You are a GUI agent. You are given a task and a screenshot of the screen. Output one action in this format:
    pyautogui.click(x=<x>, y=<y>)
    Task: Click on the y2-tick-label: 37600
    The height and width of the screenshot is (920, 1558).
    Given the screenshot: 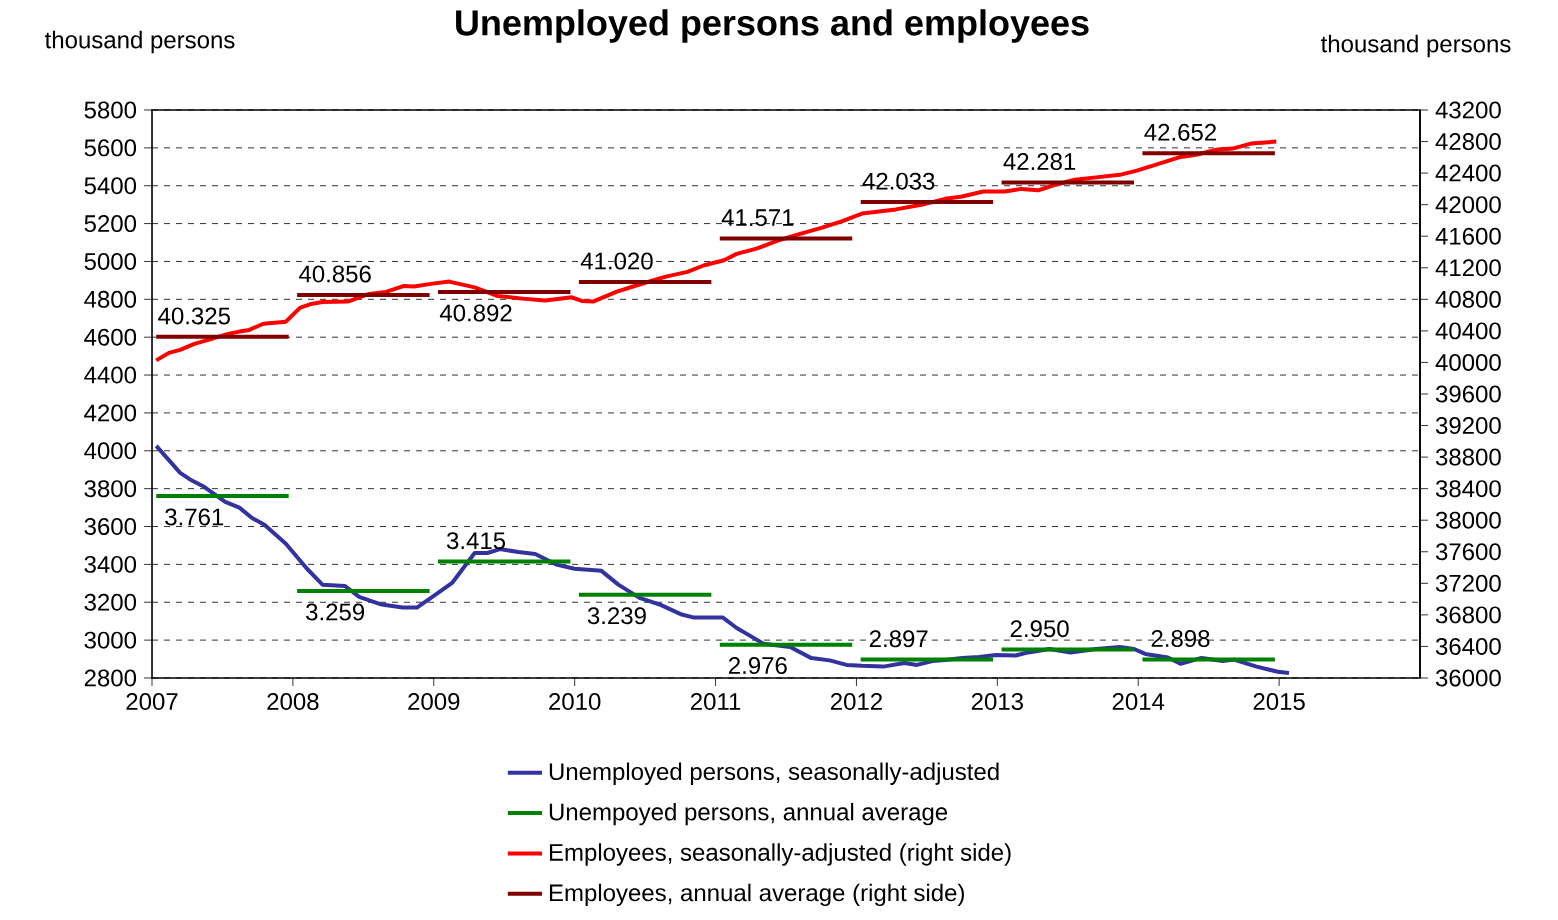 What is the action you would take?
    pyautogui.click(x=1468, y=552)
    